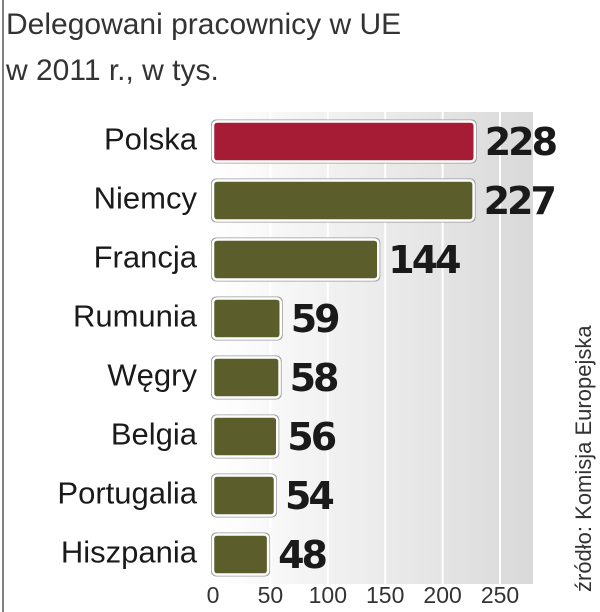 The image size is (600, 612). Describe the element at coordinates (302, 555) in the screenshot. I see `value-label: 48` at that location.